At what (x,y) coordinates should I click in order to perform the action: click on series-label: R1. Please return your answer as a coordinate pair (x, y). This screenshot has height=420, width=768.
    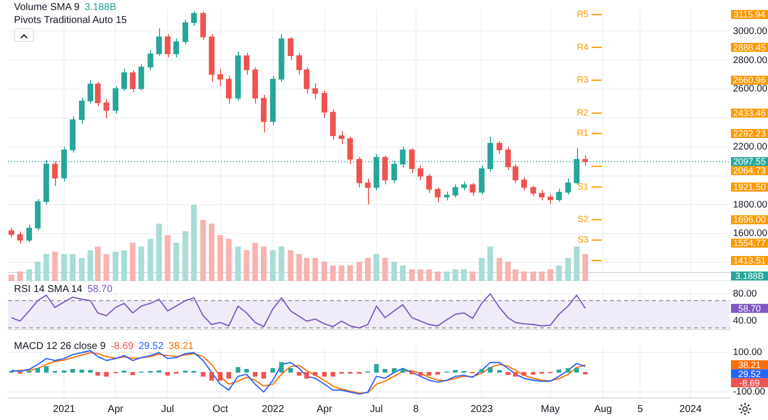
    Looking at the image, I should click on (583, 133).